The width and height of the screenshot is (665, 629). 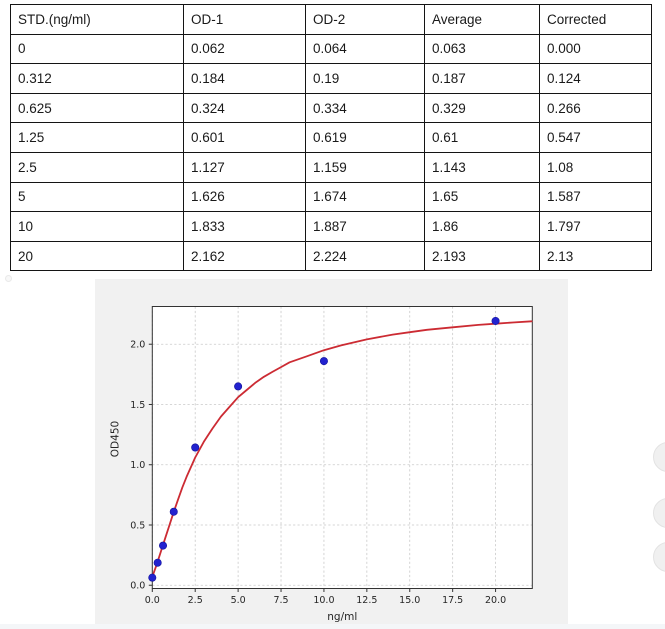 What do you see at coordinates (323, 600) in the screenshot?
I see `x-tick-label: 10.0` at bounding box center [323, 600].